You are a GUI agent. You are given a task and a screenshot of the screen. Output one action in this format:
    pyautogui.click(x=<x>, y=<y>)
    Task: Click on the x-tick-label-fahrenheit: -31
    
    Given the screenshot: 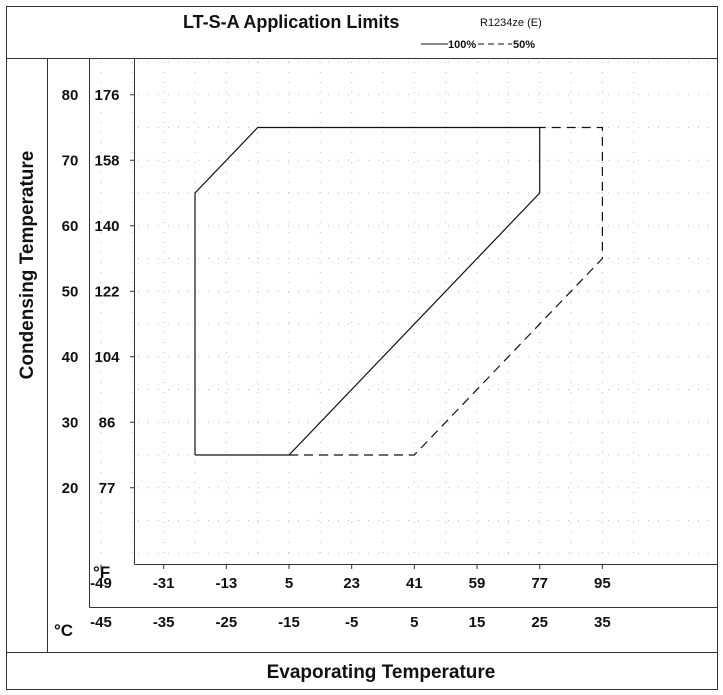 What is the action you would take?
    pyautogui.click(x=164, y=583)
    